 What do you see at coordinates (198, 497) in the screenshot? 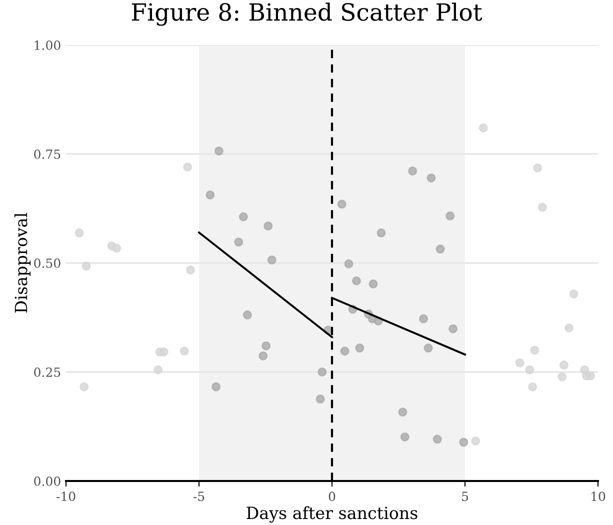
I see `x-tick-label: -5` at bounding box center [198, 497].